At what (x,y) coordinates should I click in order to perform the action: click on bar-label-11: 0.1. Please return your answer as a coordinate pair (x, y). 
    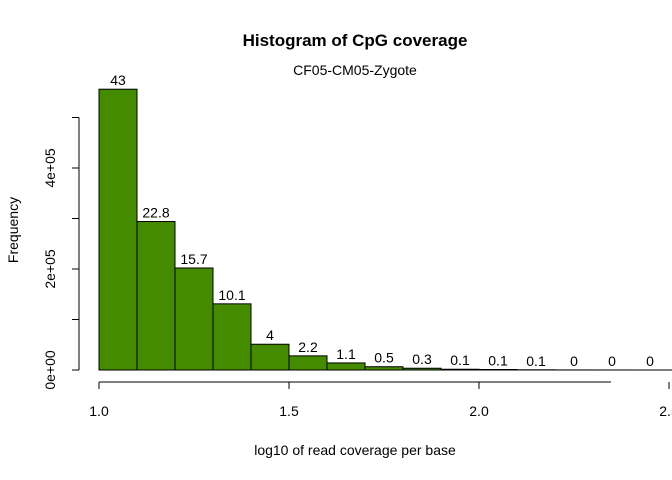
    Looking at the image, I should click on (536, 361).